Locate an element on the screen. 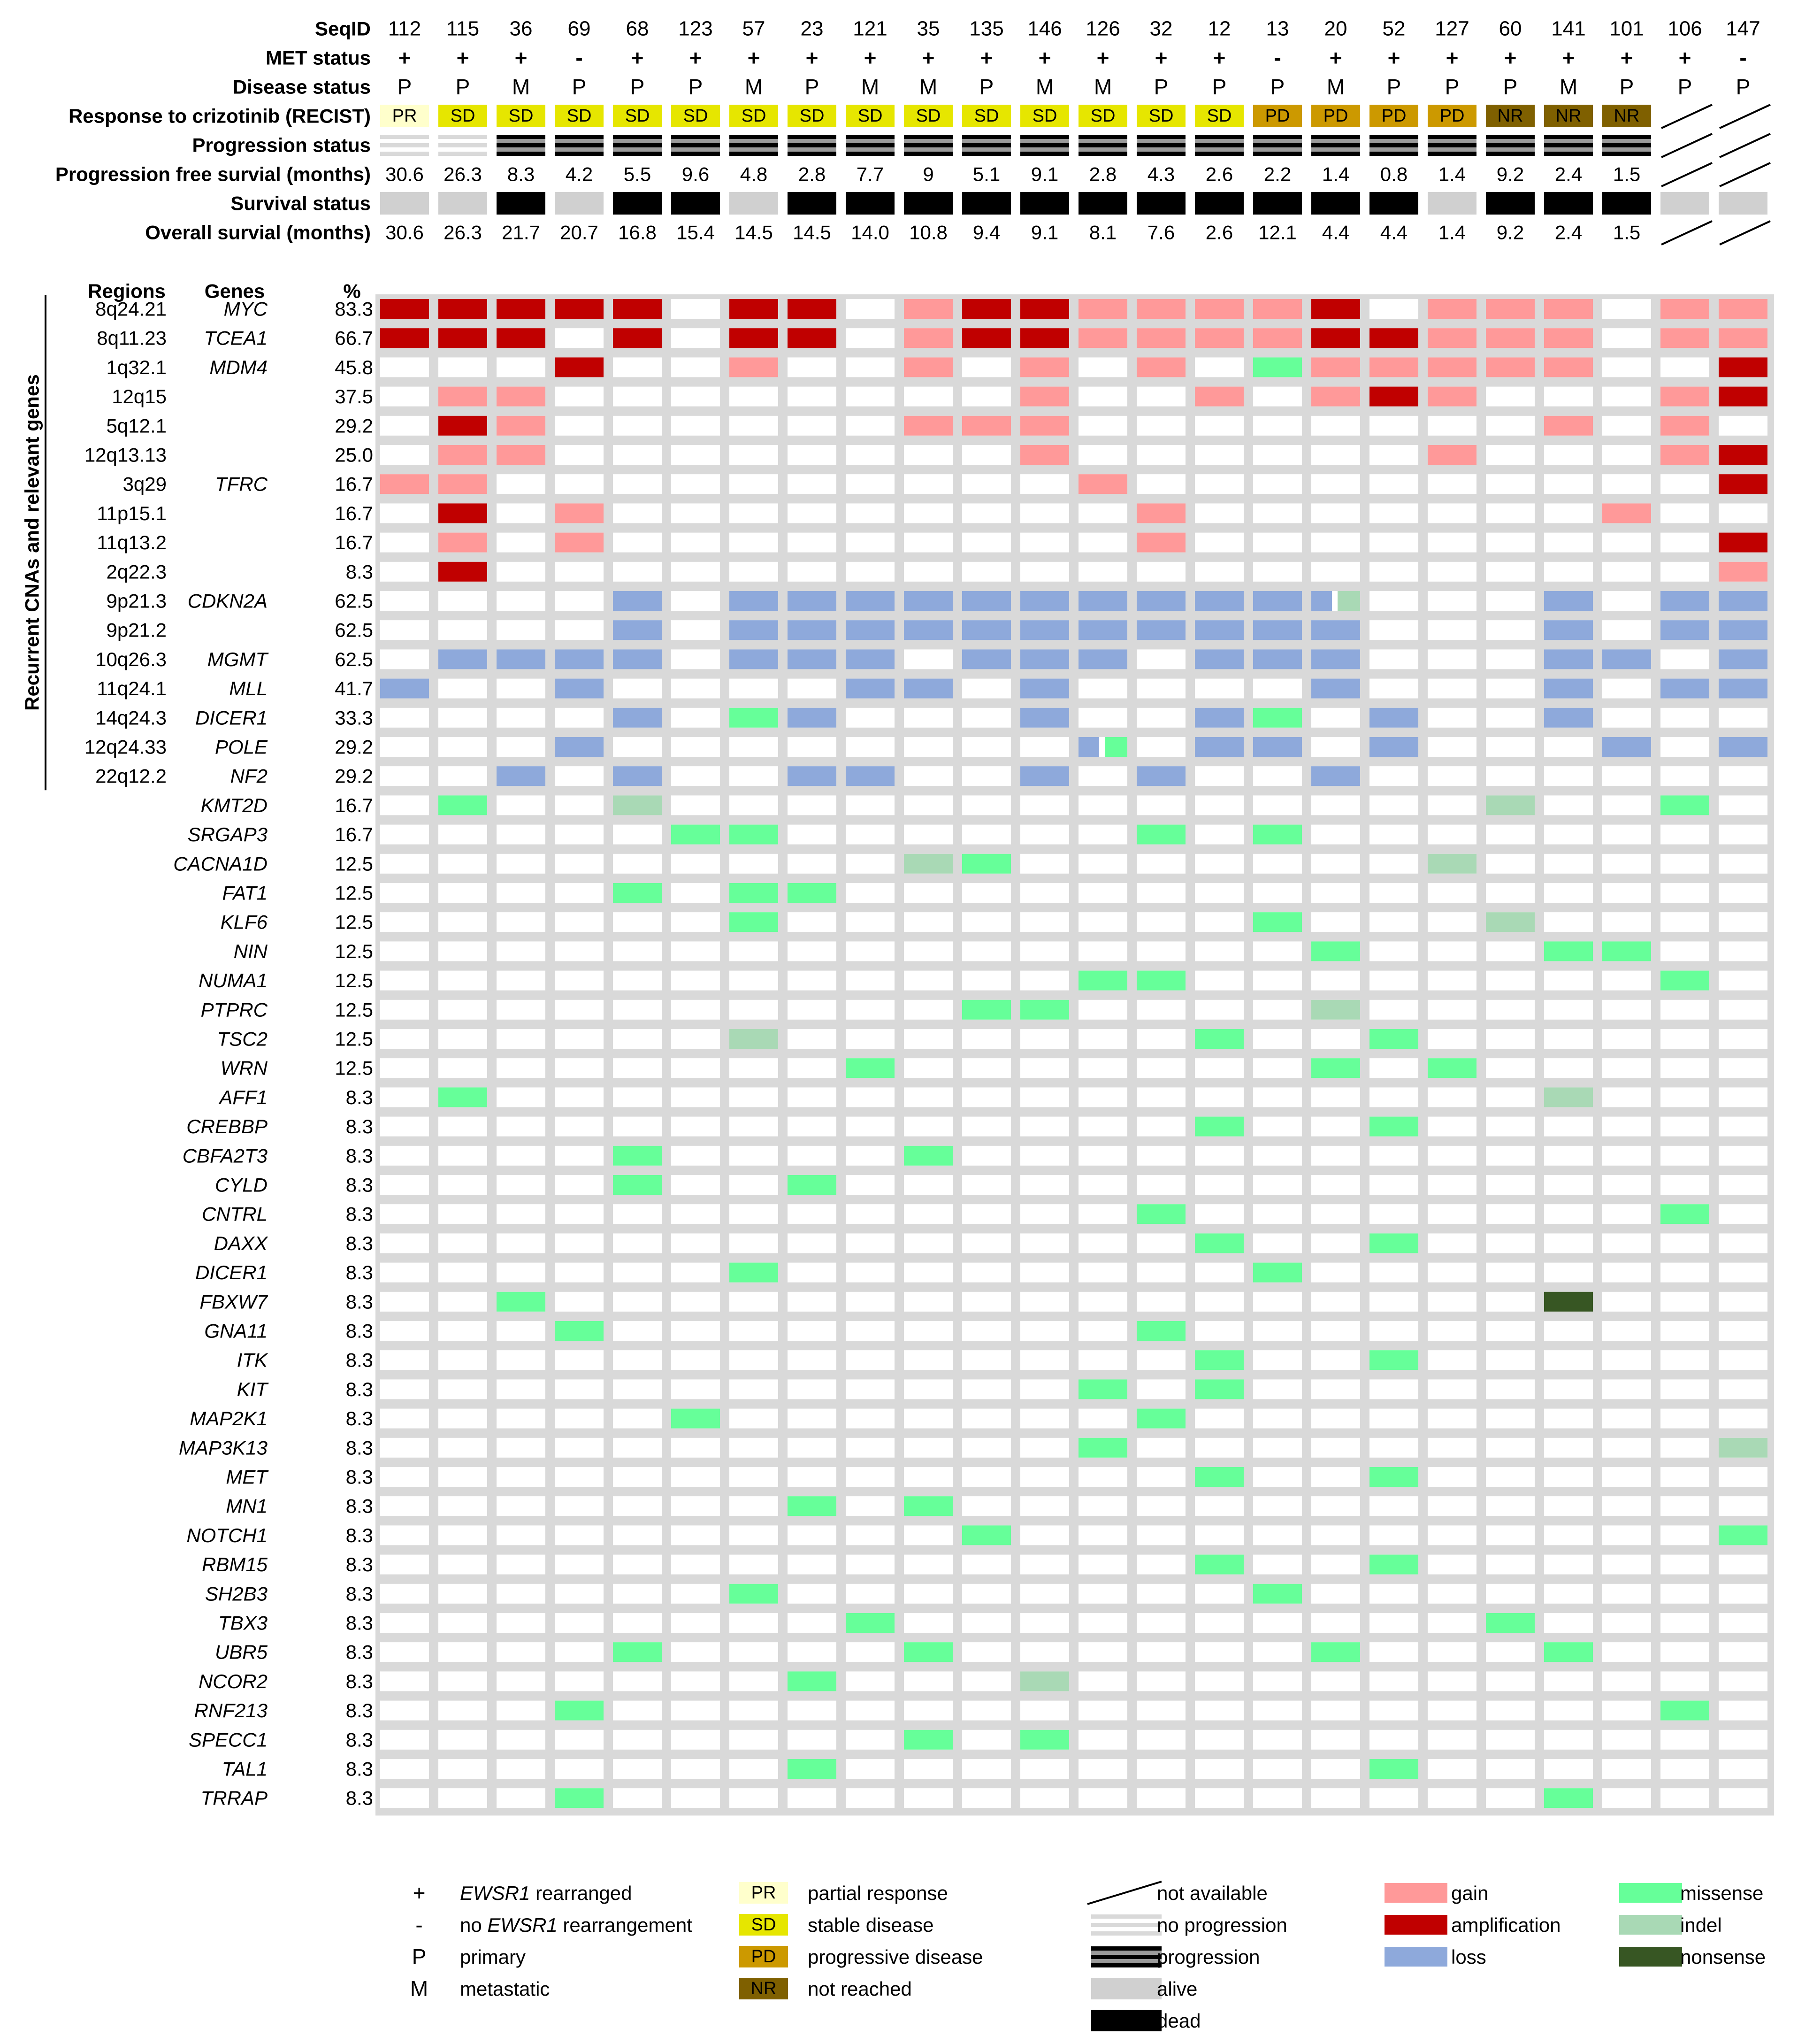 This screenshot has height=2044, width=1813. percent-label: 16.7 is located at coordinates (354, 805).